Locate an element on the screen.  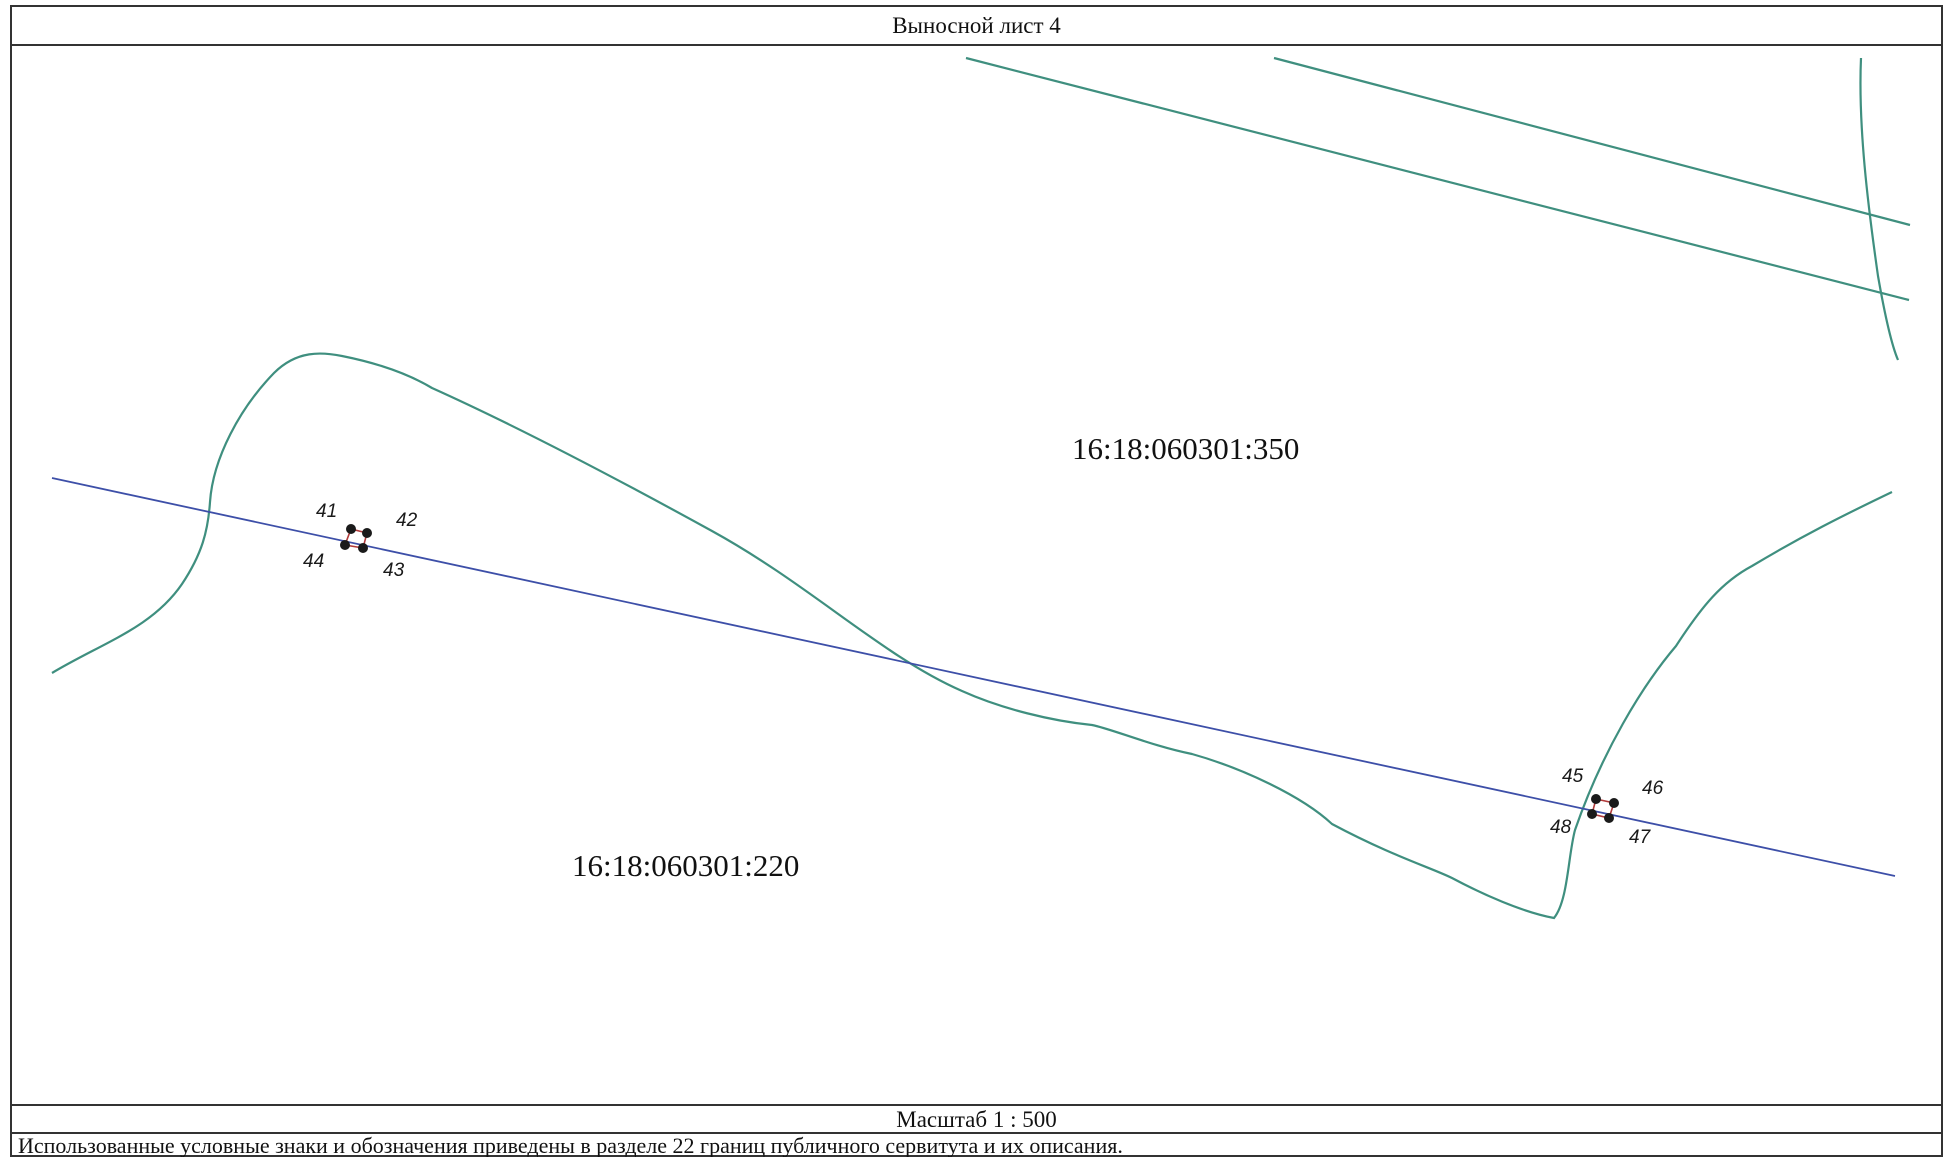
point-label-46: 46 is located at coordinates (1653, 788).